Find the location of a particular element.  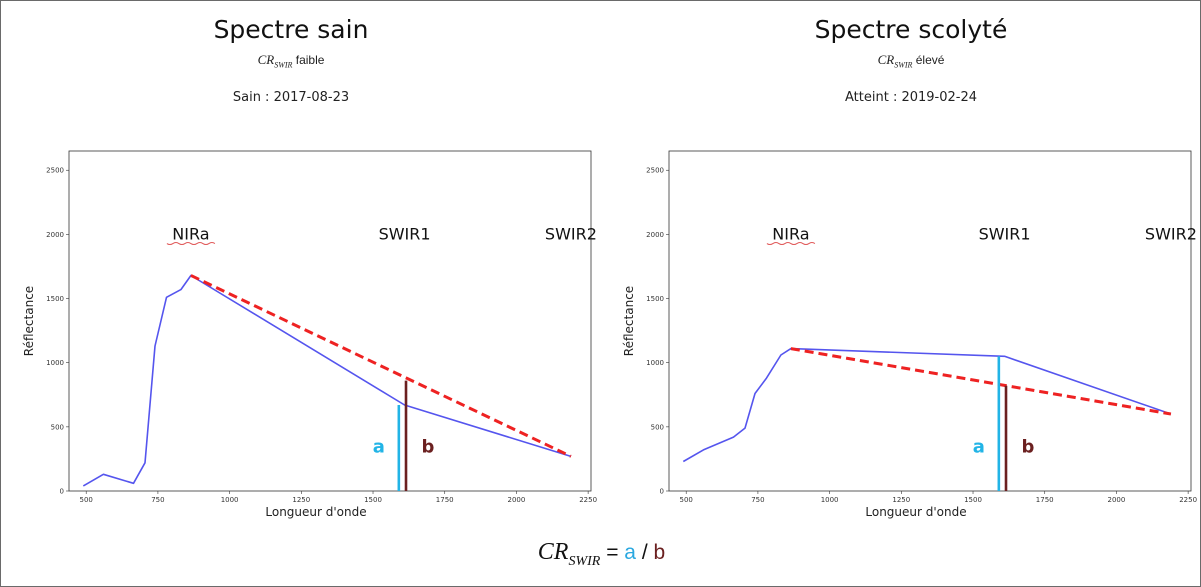

right-continuum-line is located at coordinates (981, 381).